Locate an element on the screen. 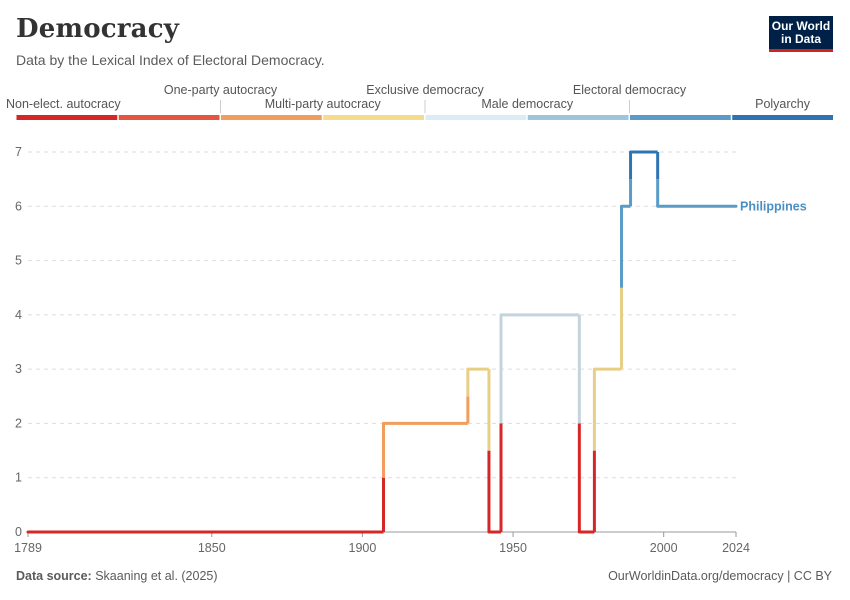  x-tick-label: 2024 is located at coordinates (736, 548).